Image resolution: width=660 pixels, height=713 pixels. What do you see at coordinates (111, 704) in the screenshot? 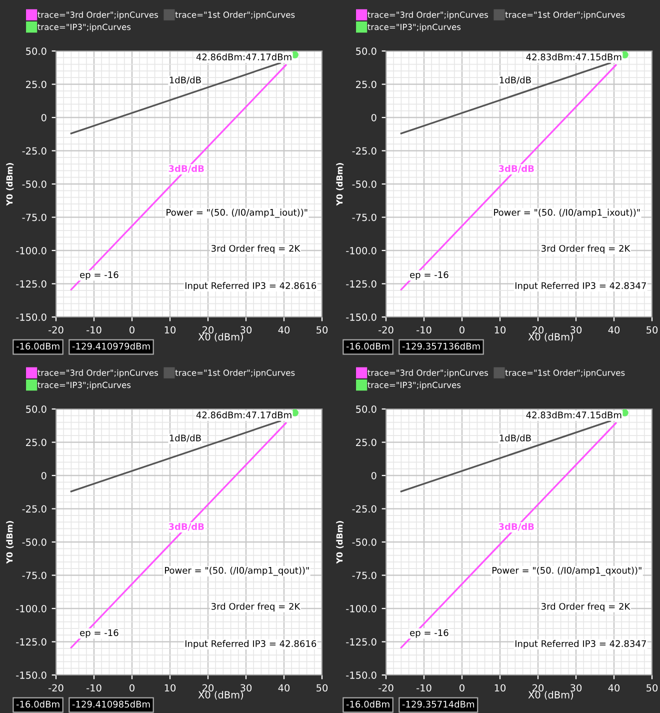
I see `text: -129.410985dBm` at bounding box center [111, 704].